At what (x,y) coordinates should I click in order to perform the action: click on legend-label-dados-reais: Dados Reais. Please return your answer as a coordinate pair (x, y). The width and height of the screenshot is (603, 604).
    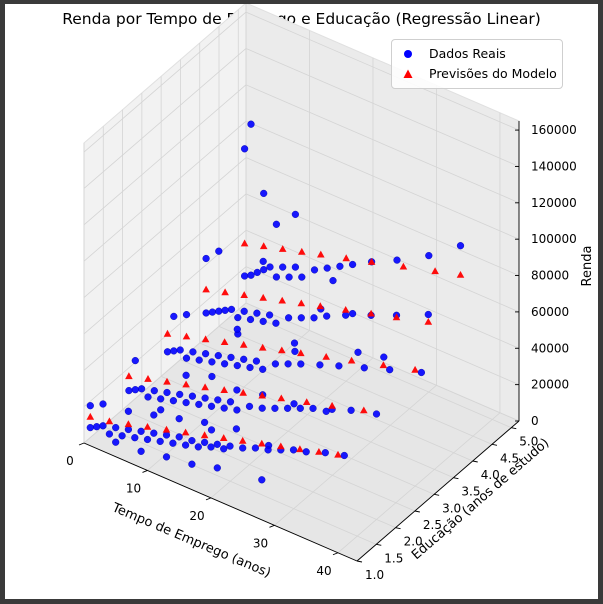
    Looking at the image, I should click on (467, 53).